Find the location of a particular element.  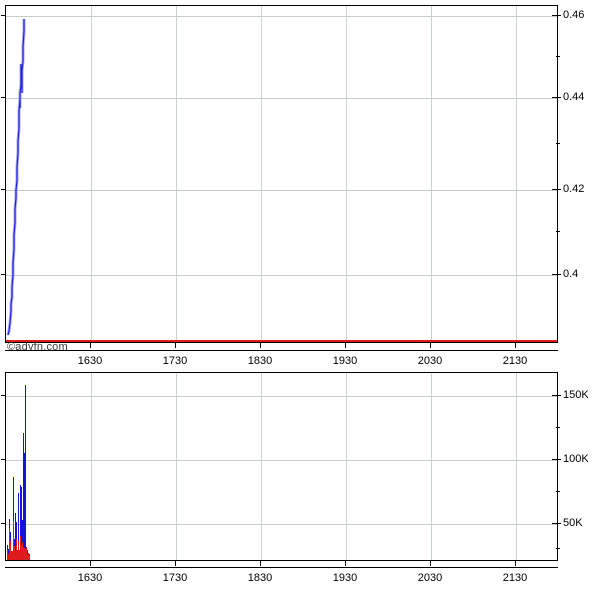

volume-x-tick-label: 1730 is located at coordinates (175, 578).